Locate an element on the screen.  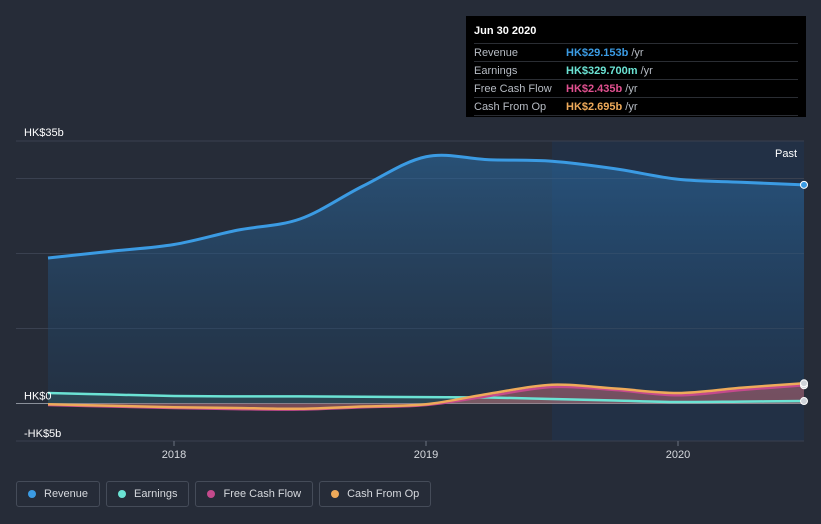
series-endpoints is located at coordinates (804, 293).